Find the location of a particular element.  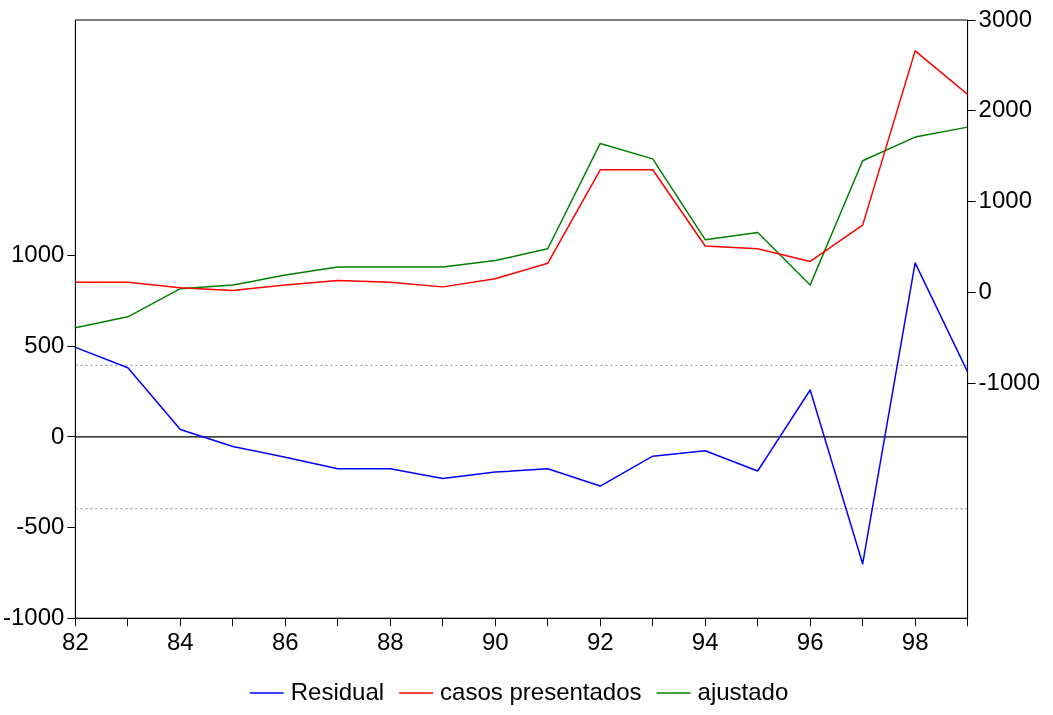

y2-tick-label: 1000 is located at coordinates (1005, 200).